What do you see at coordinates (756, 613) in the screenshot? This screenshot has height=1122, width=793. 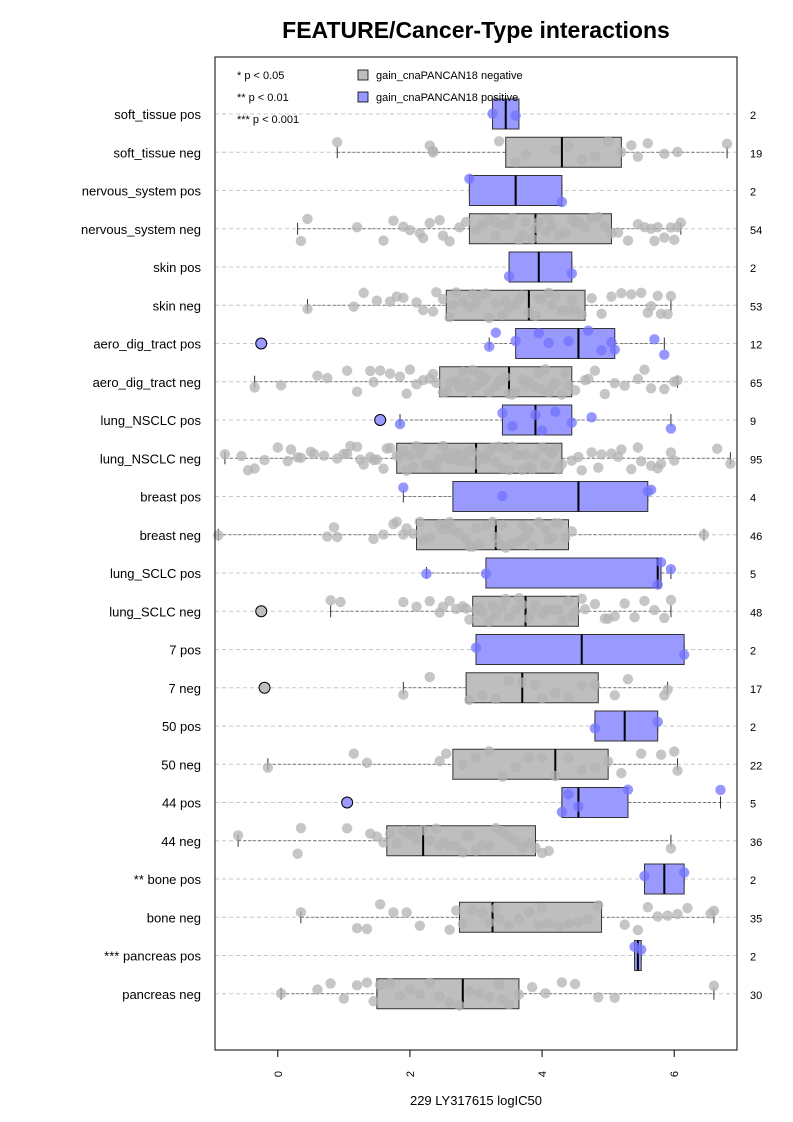 I see `row-count: 48` at bounding box center [756, 613].